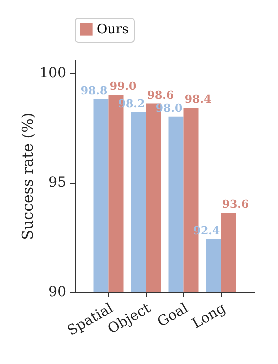 The image size is (278, 364). I want to click on y-axis-title: Success rate (%), so click(27, 176).